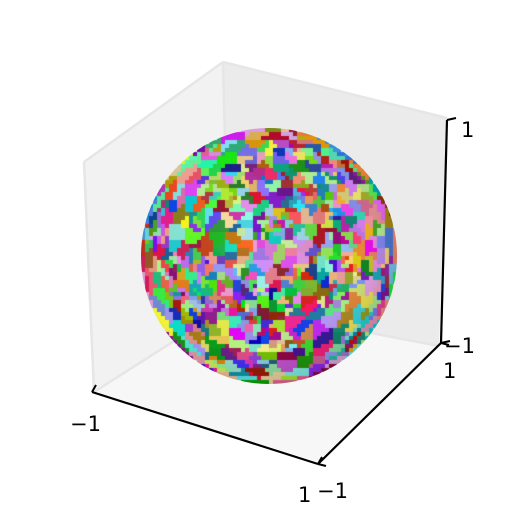 The width and height of the screenshot is (525, 525). Describe the element at coordinates (94, 388) in the screenshot. I see `x-tick-minus1` at that location.